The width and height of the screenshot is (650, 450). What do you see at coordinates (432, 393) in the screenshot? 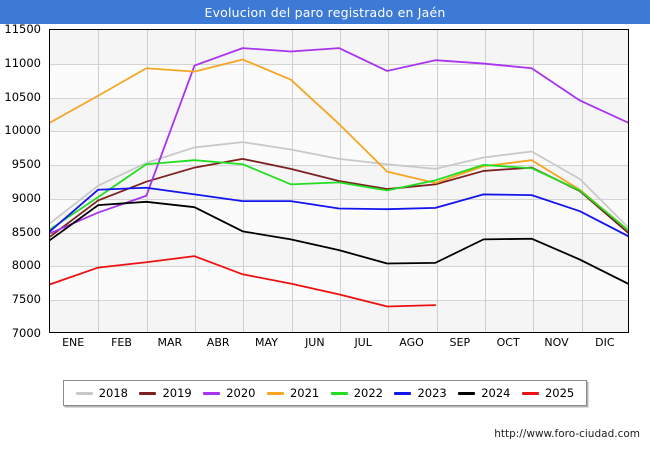
I see `legend-label: 2023` at bounding box center [432, 393].